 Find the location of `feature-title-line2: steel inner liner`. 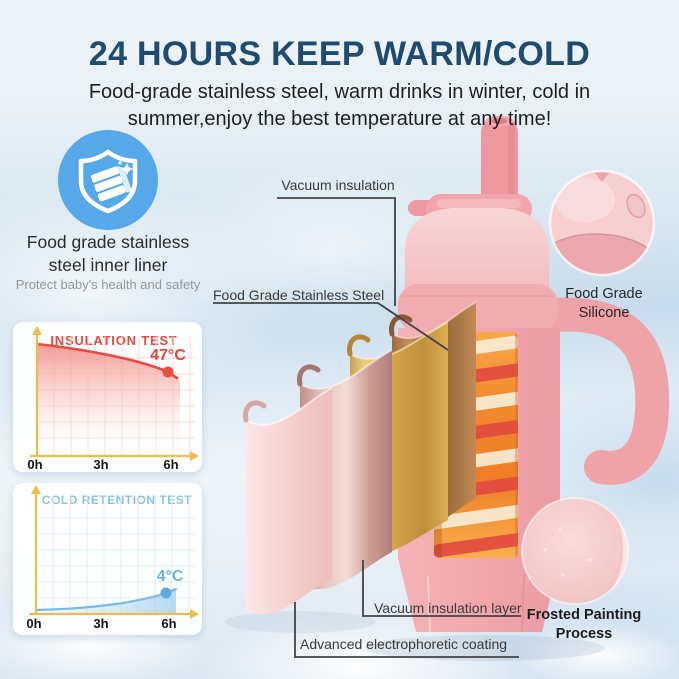

feature-title-line2: steel inner liner is located at coordinates (108, 265).